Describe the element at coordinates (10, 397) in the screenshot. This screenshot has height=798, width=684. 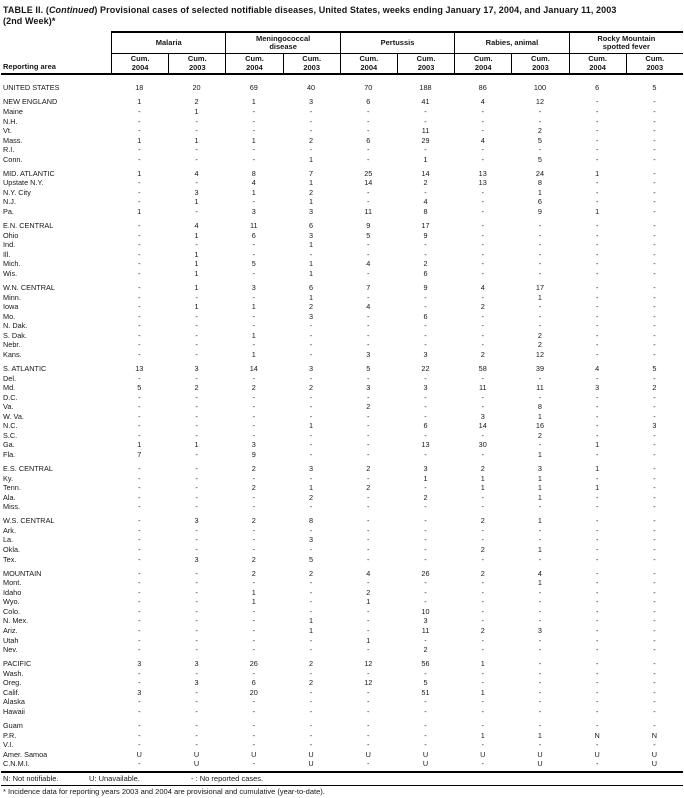
I see `reporting-area-cell: D.C.` at that location.